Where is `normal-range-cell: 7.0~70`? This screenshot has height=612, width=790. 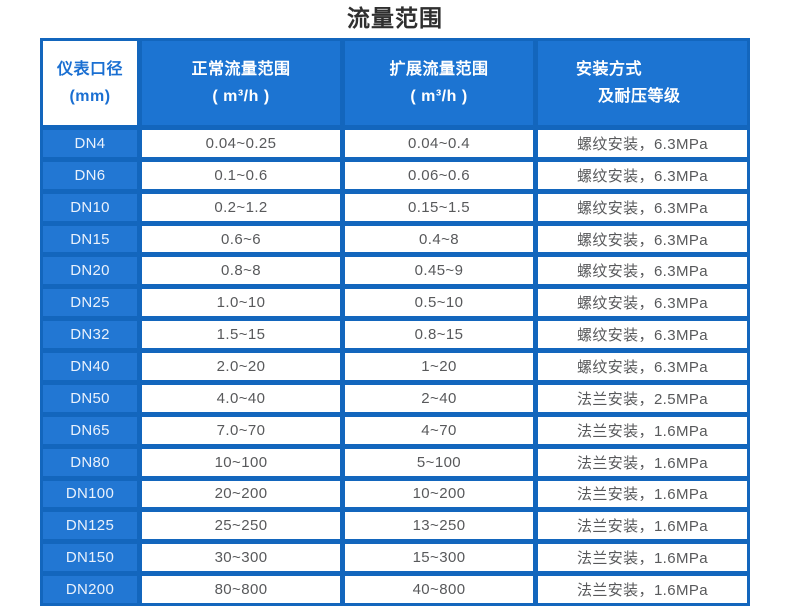 normal-range-cell: 7.0~70 is located at coordinates (241, 430).